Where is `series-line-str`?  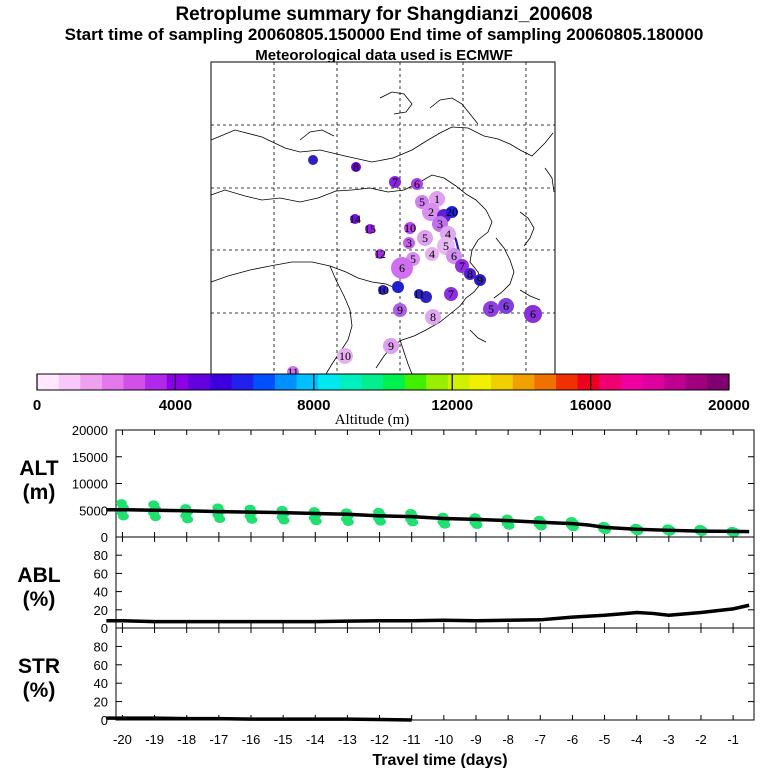
series-line-str is located at coordinates (259, 719).